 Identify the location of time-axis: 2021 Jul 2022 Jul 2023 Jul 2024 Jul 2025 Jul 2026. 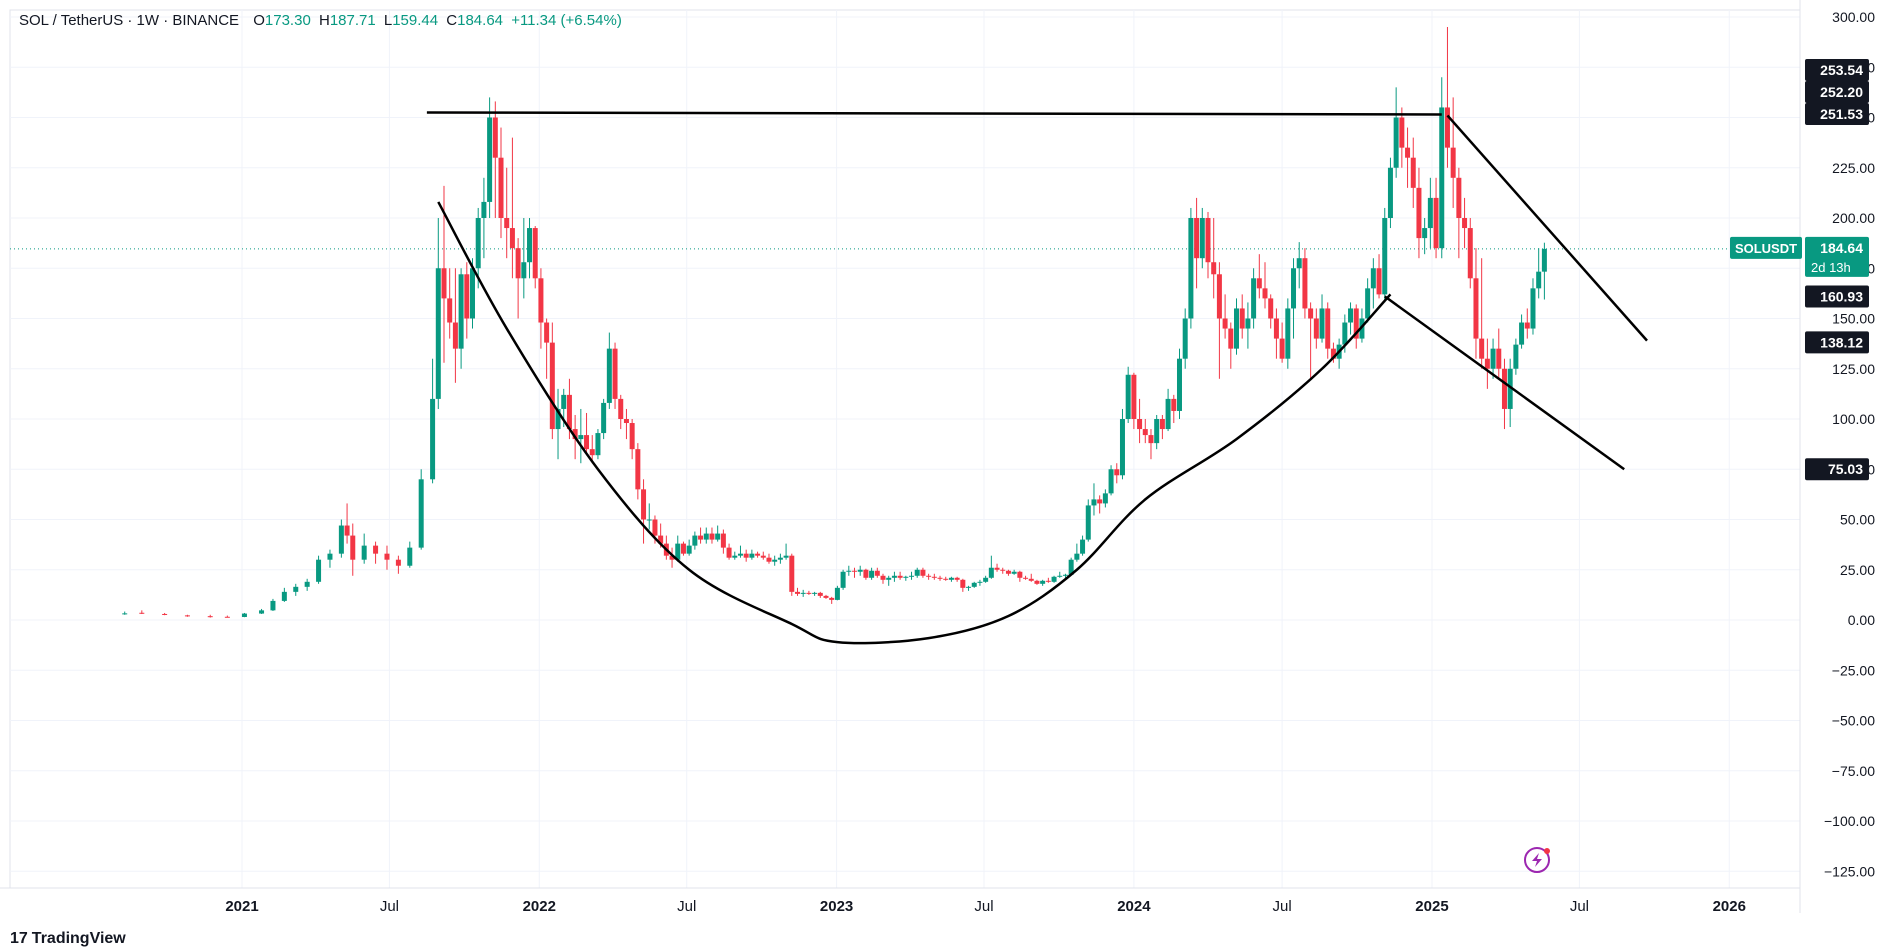
(900, 901).